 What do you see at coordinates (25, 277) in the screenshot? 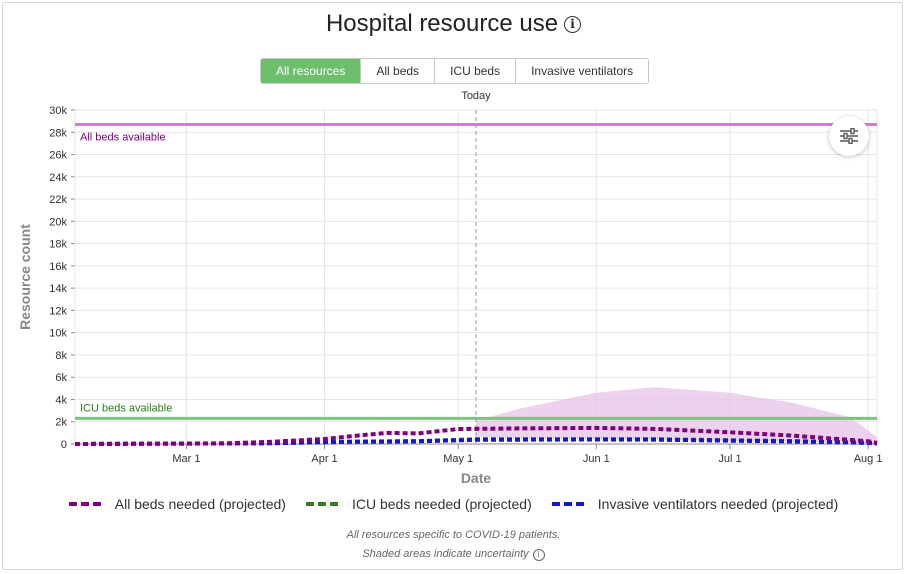
I see `y-axis-title: Resource count` at bounding box center [25, 277].